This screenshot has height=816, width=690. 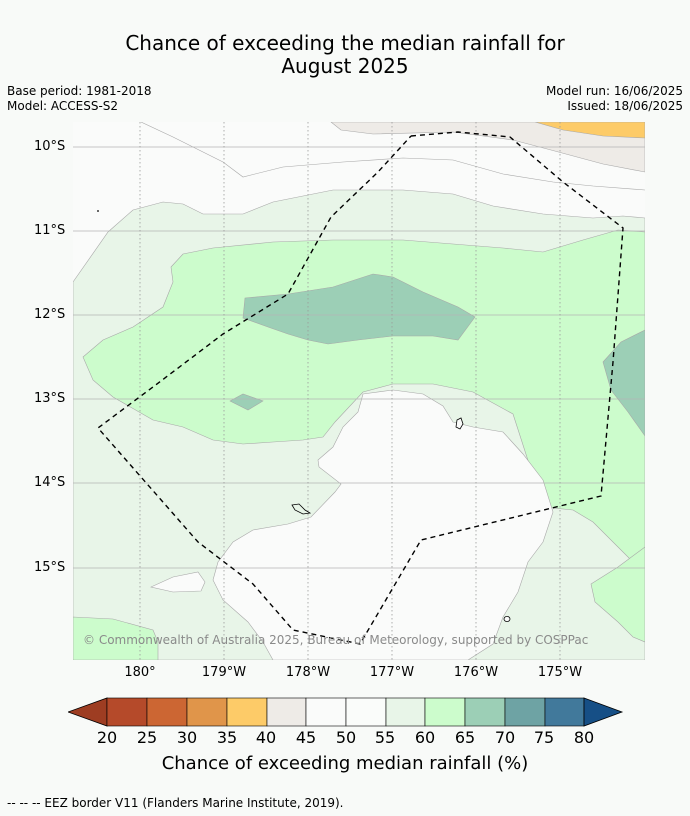 What do you see at coordinates (187, 737) in the screenshot?
I see `colorbar-tick-30: 30` at bounding box center [187, 737].